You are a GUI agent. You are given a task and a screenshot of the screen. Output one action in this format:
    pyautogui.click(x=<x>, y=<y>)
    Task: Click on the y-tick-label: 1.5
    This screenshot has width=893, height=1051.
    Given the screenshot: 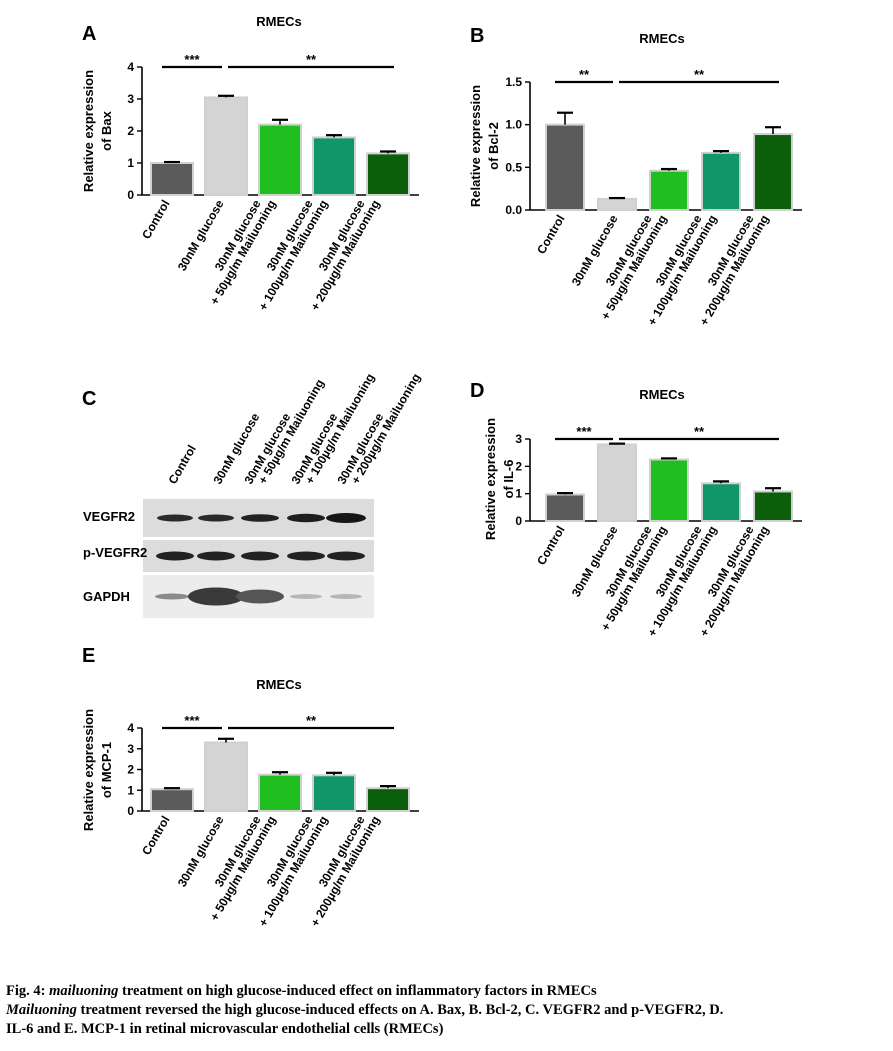 What is the action you would take?
    pyautogui.click(x=513, y=82)
    